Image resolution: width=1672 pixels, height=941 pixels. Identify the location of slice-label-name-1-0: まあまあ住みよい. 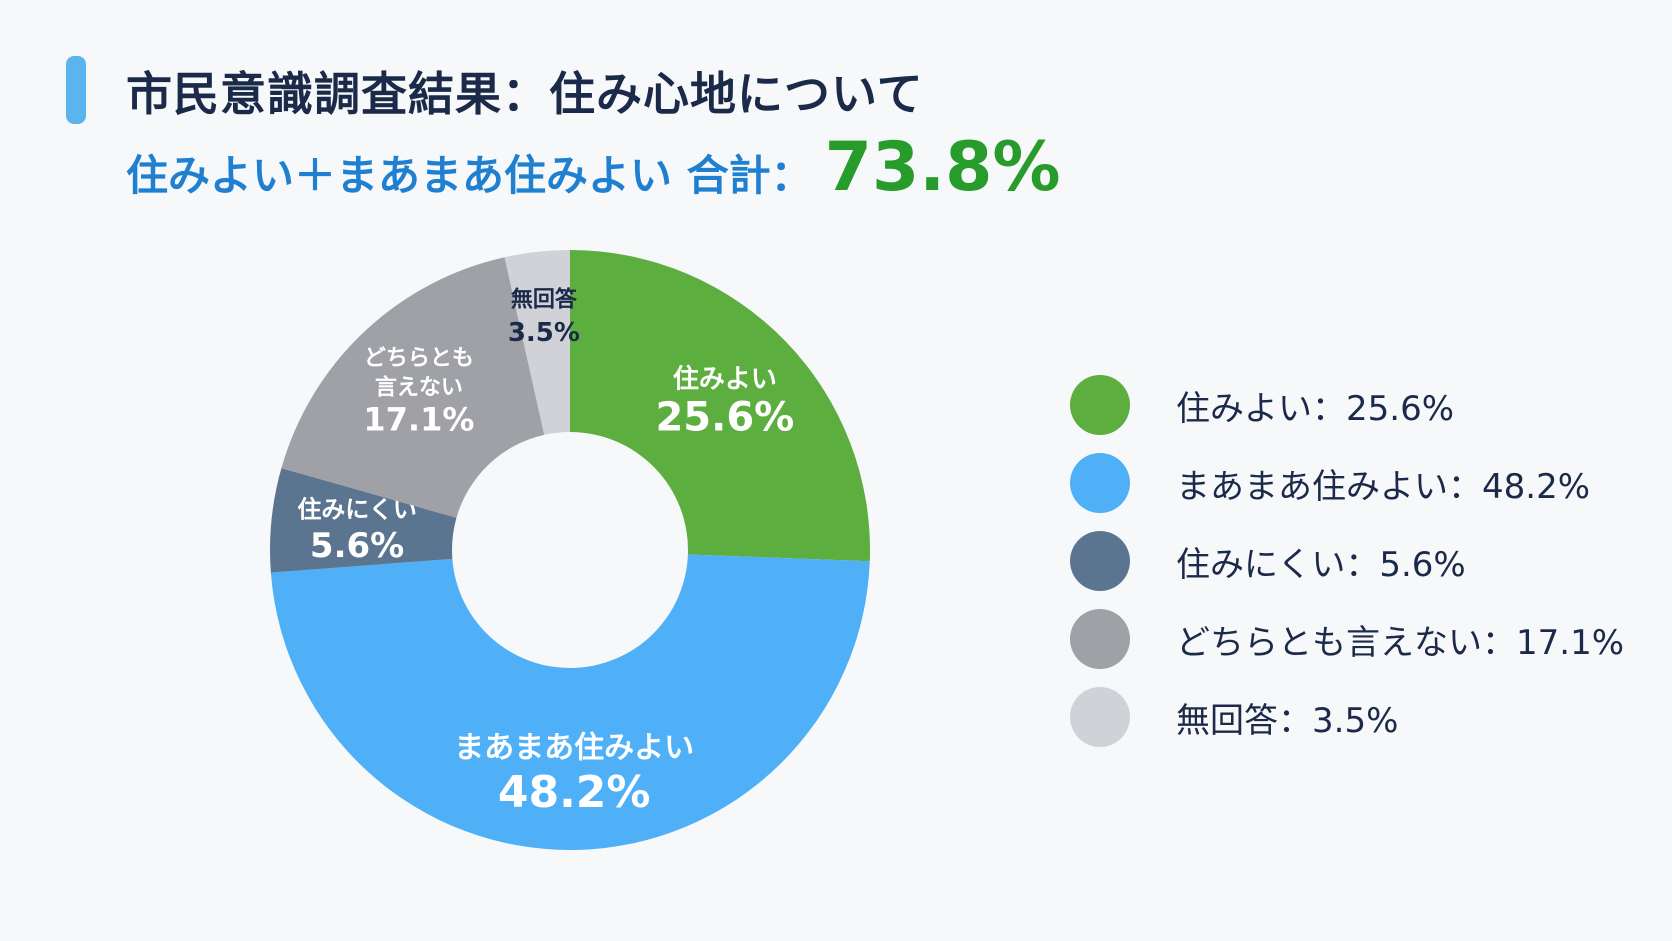
(574, 748).